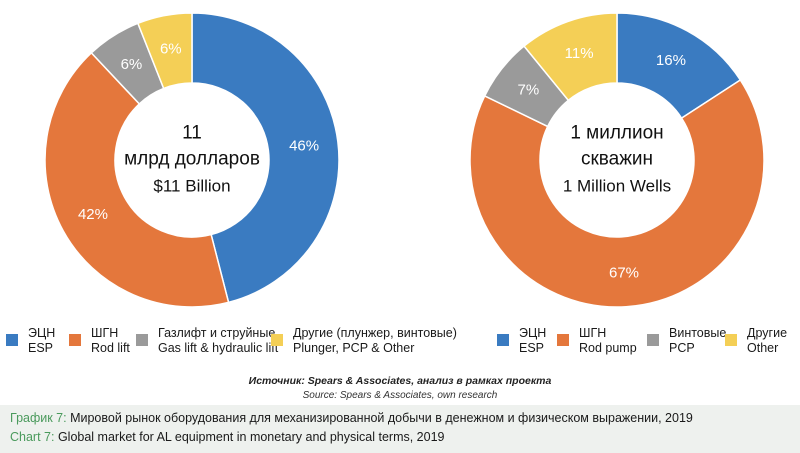 This screenshot has height=453, width=800. What do you see at coordinates (191, 186) in the screenshot?
I see `donut-center-line3: $11 Billion` at bounding box center [191, 186].